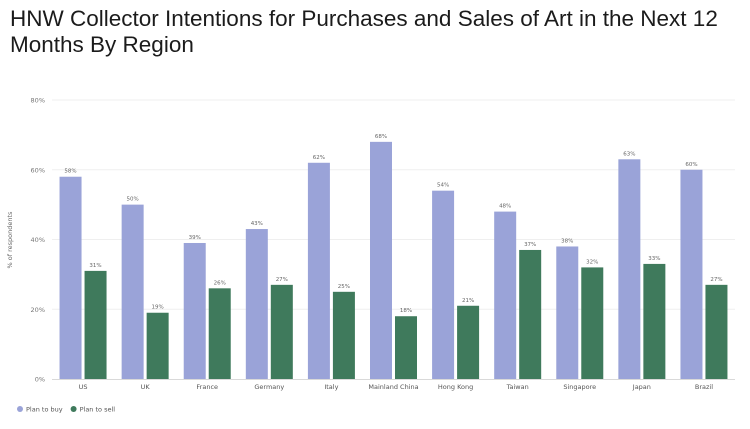 Image resolution: width=750 pixels, height=429 pixels. I want to click on data-label: 63%, so click(629, 154).